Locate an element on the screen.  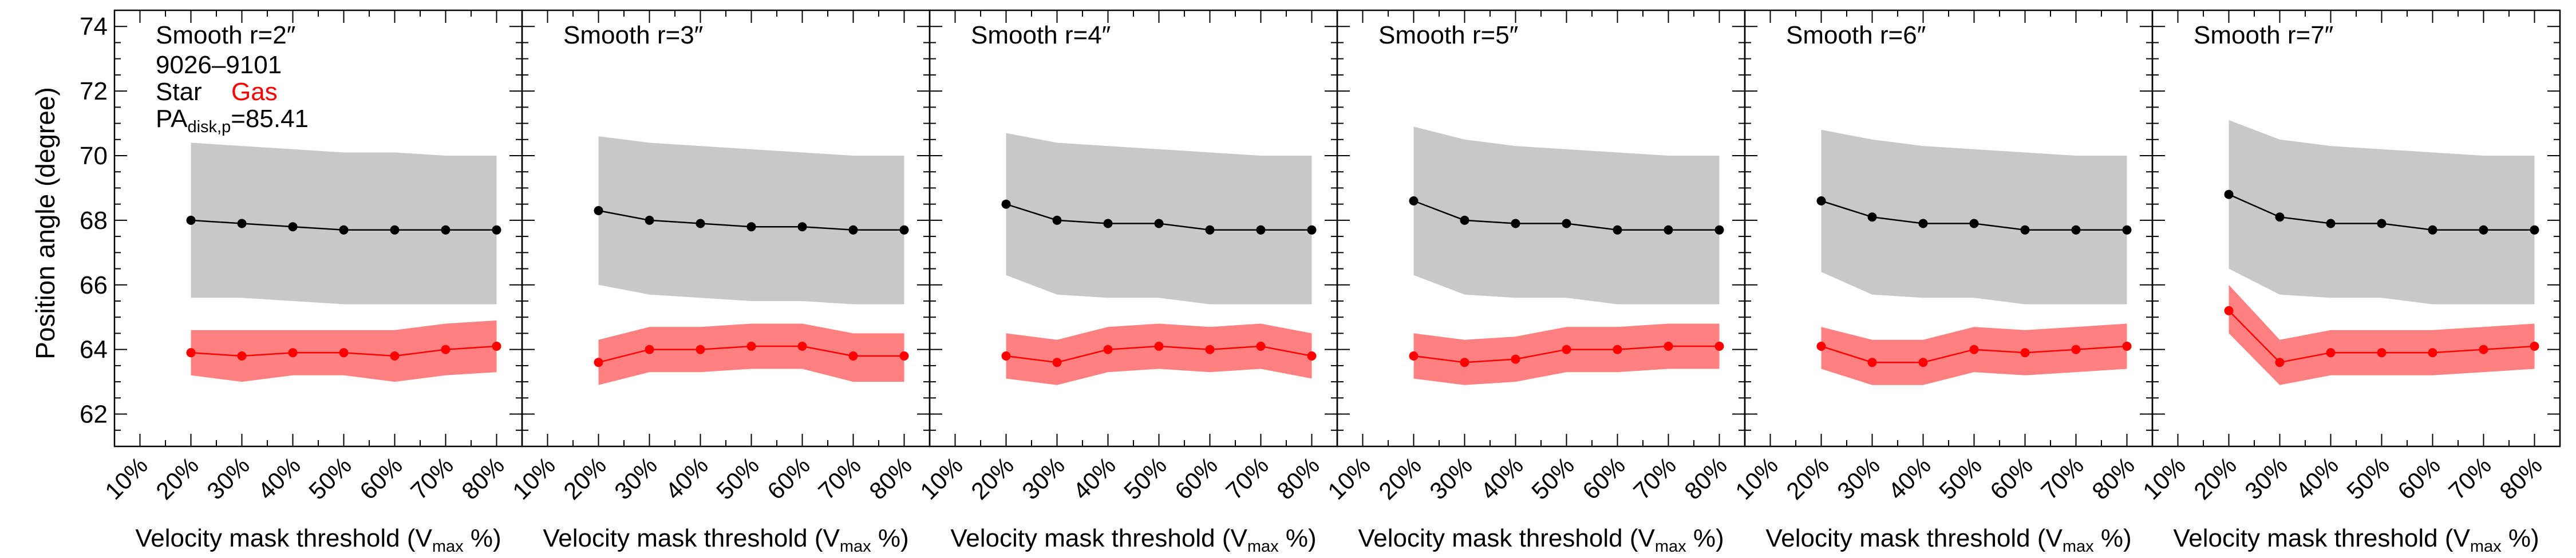
y-tick-label: 74 is located at coordinates (94, 27).